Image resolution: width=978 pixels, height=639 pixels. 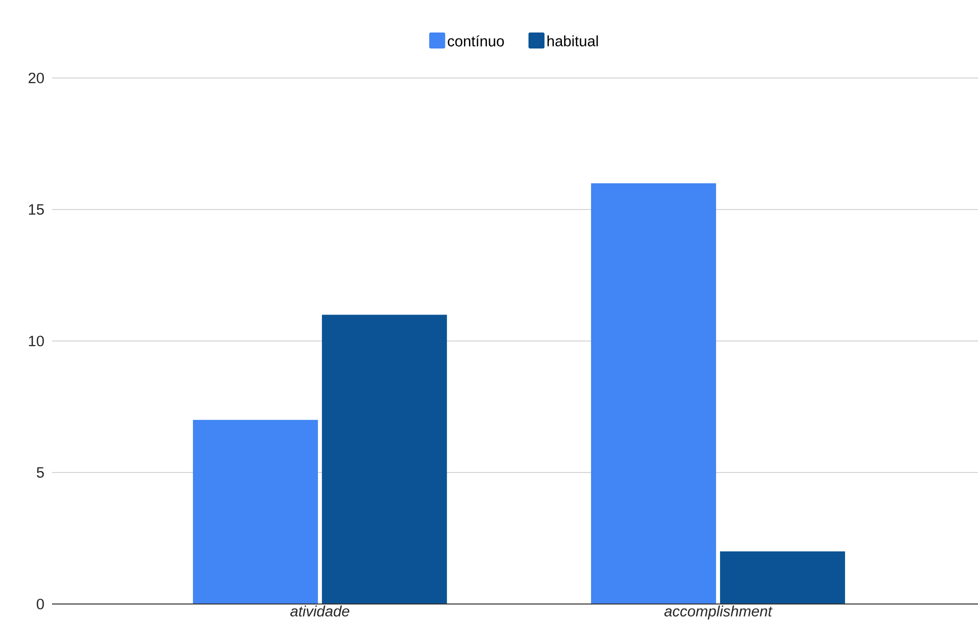 I want to click on y-tick-label: 20, so click(x=36, y=78).